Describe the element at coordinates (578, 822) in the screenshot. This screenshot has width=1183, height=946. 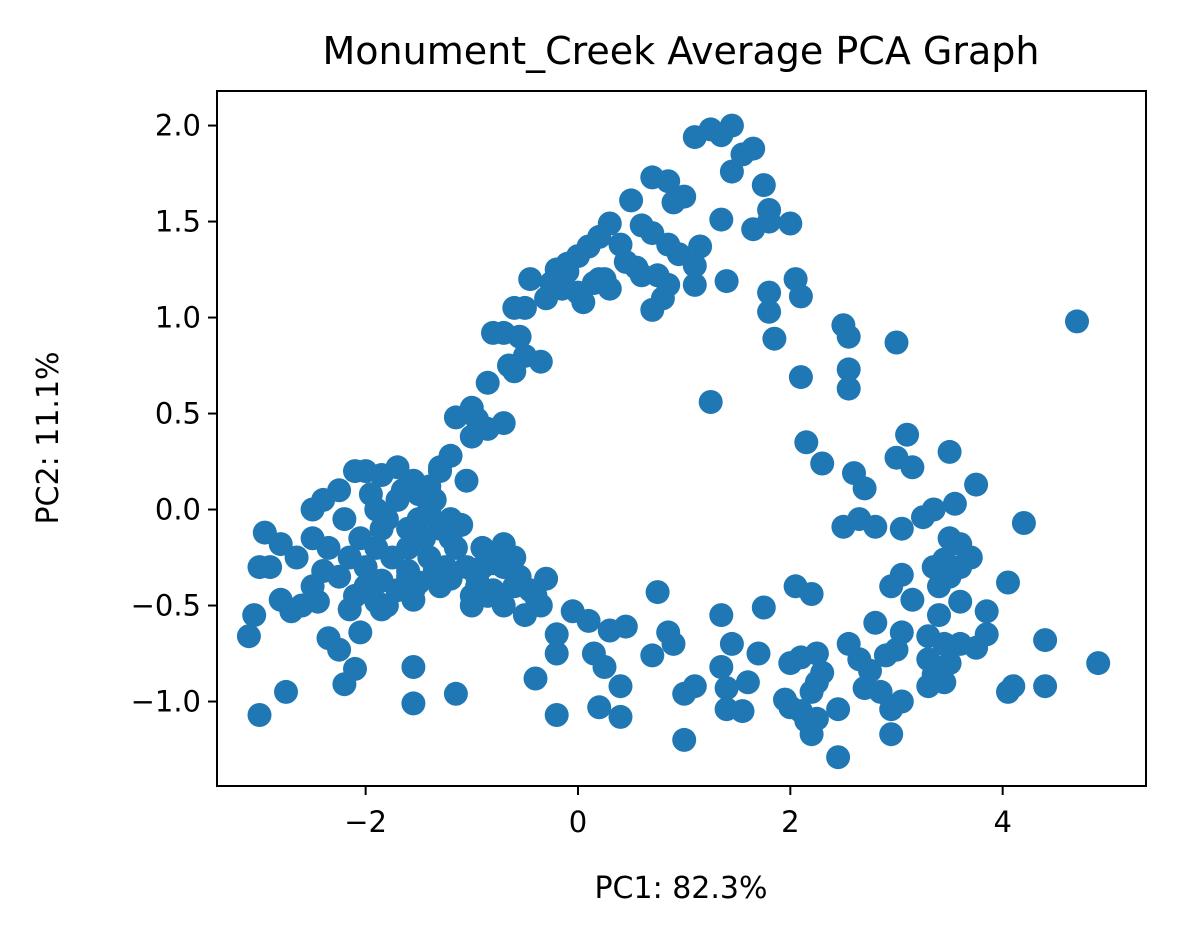
I see `x-tick-label: 0` at that location.